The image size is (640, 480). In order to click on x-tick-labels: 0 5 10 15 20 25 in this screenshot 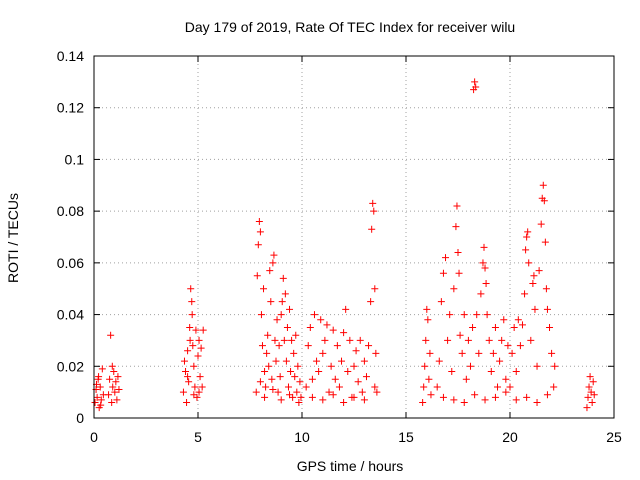, I will do `click(356, 437)`.